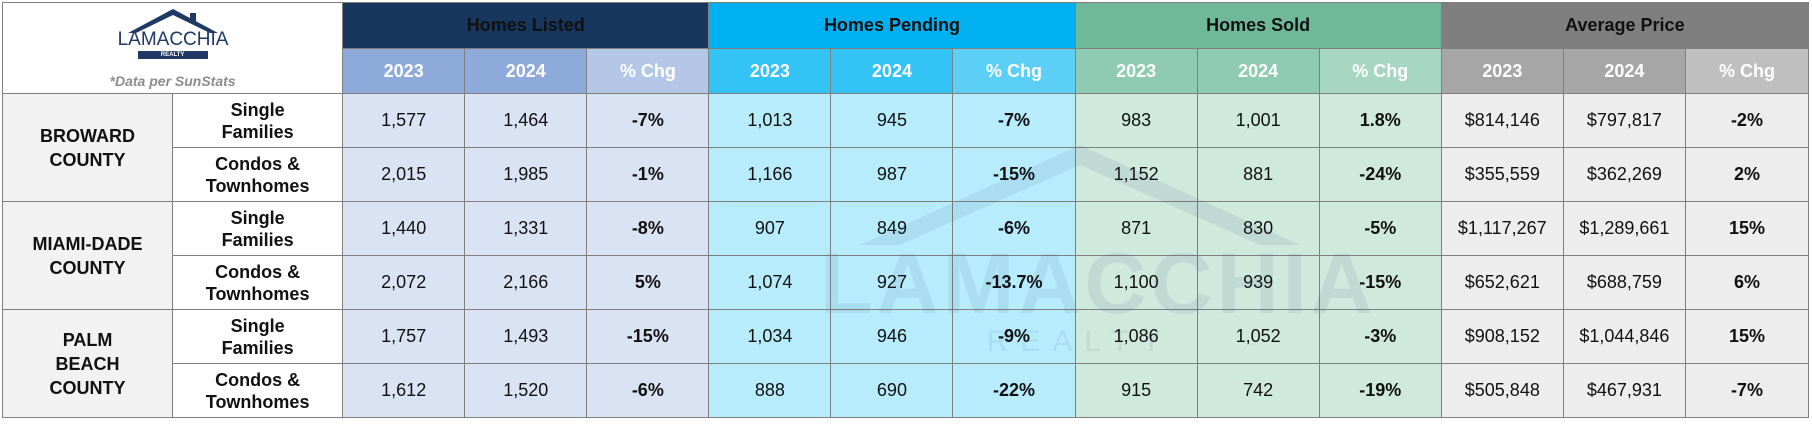 This screenshot has height=427, width=1812. Describe the element at coordinates (1624, 282) in the screenshot. I see `value-cell: $688,759` at that location.